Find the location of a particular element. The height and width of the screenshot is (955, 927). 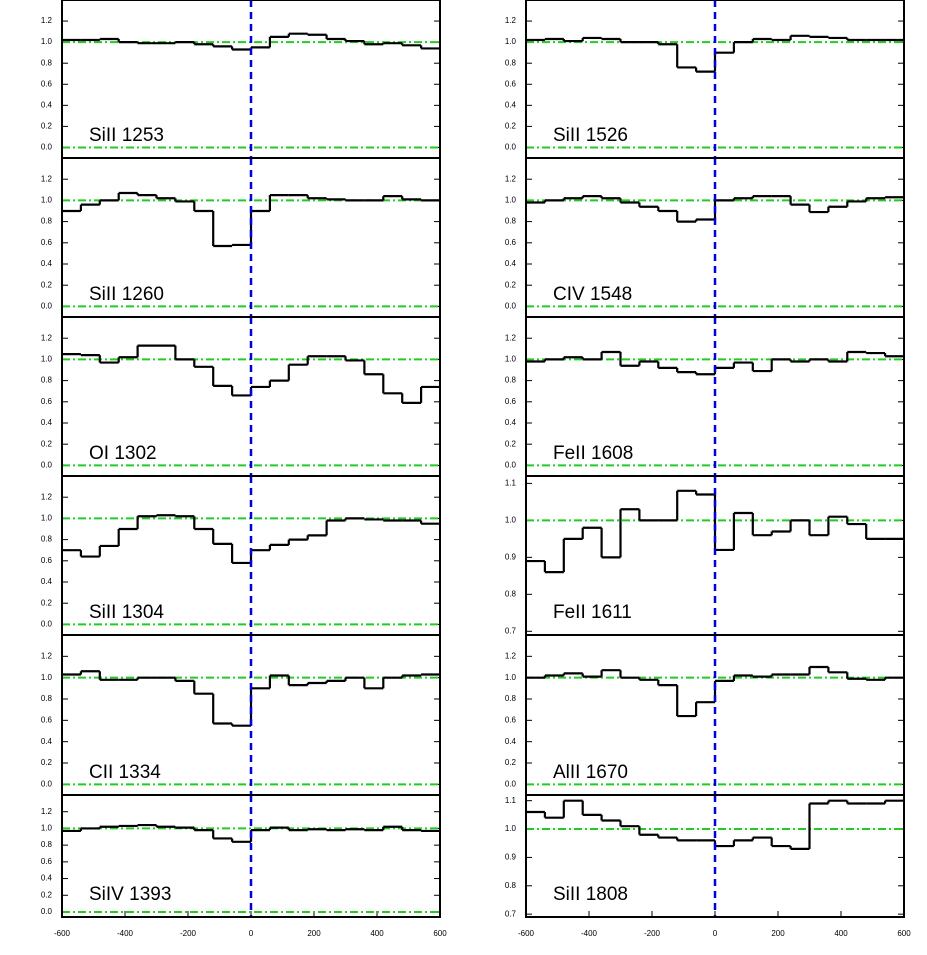

line-label: SiII 1253 is located at coordinates (126, 135).